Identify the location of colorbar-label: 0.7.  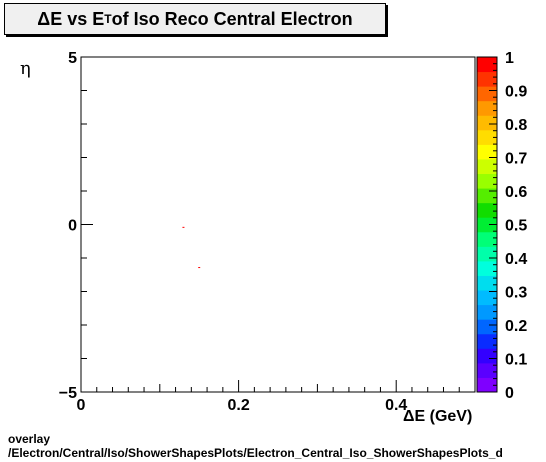
(516, 159).